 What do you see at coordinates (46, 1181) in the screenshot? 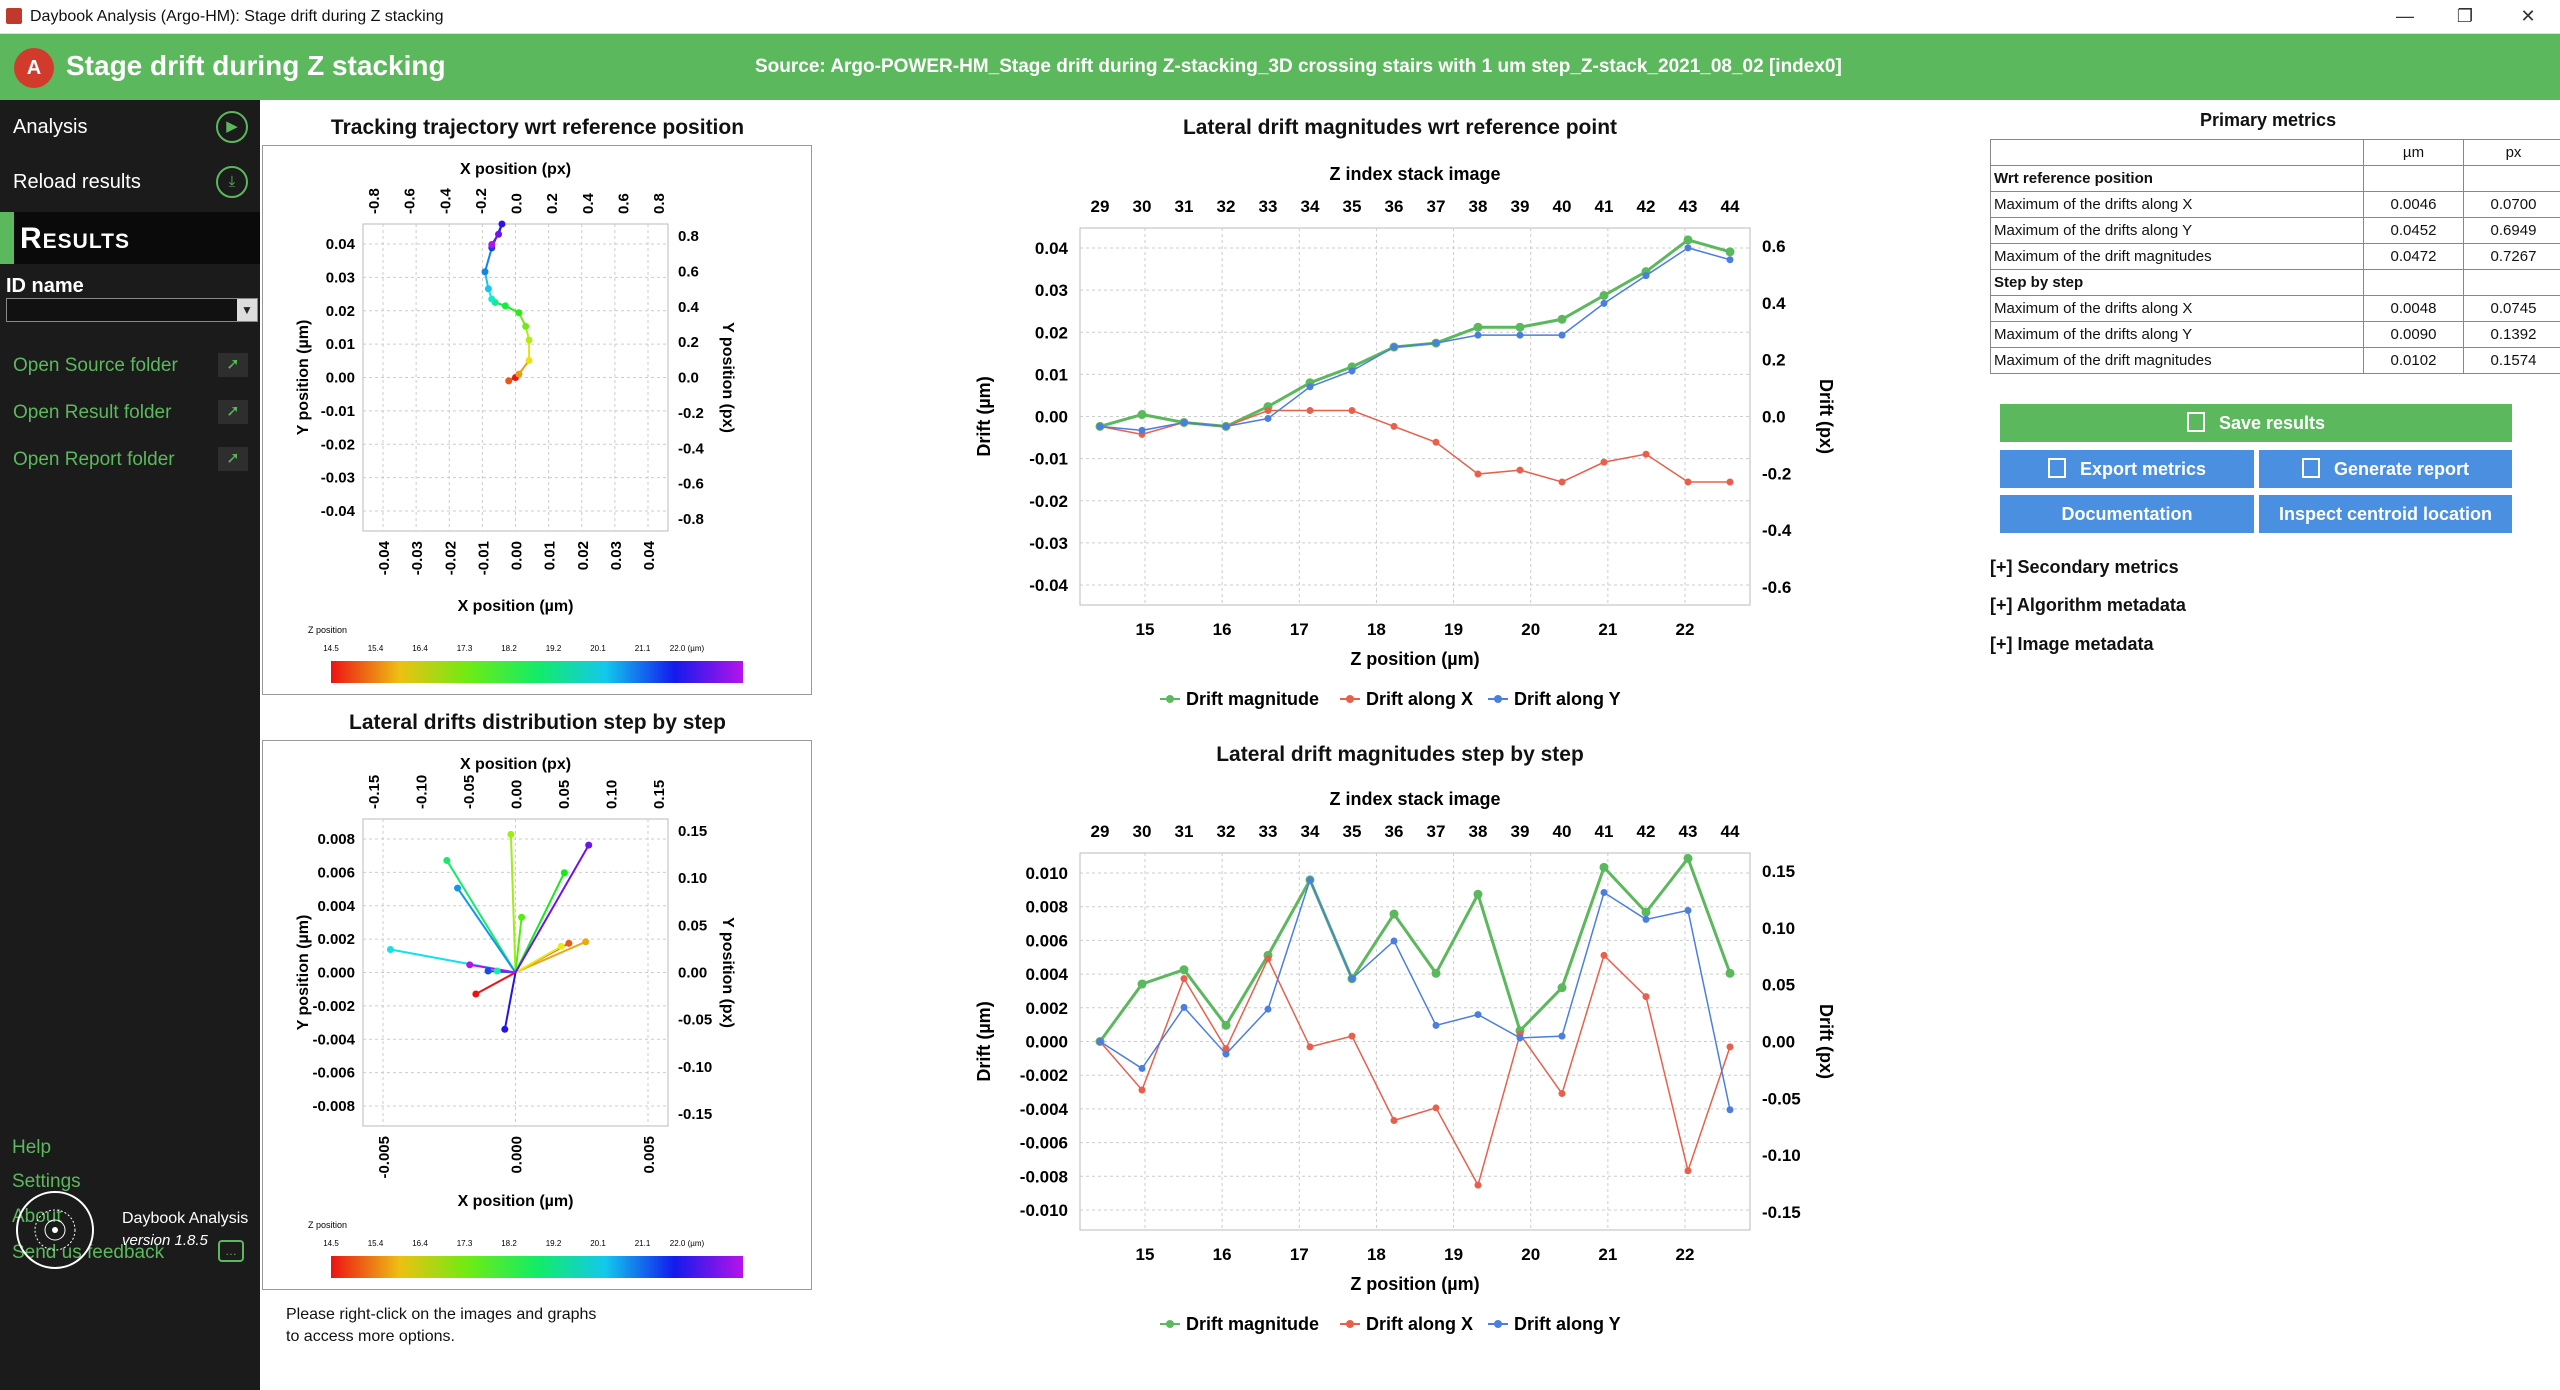
I see `settings-link: Settings` at bounding box center [46, 1181].